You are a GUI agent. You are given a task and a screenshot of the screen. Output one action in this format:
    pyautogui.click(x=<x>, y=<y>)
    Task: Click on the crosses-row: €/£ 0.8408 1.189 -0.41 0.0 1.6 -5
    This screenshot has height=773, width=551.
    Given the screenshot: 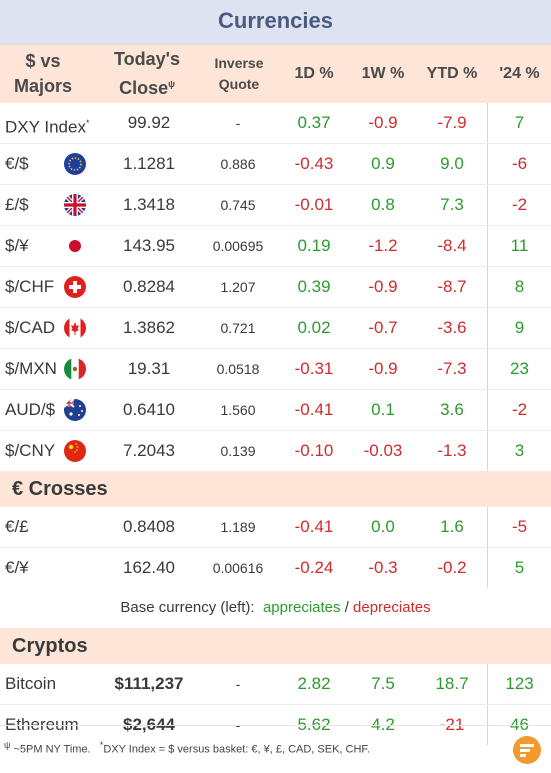 What is the action you would take?
    pyautogui.click(x=275, y=527)
    